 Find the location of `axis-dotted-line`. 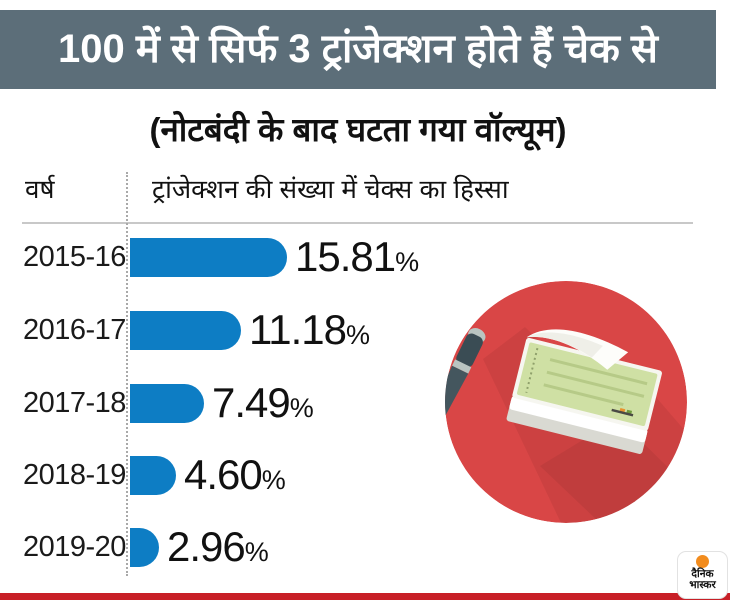

axis-dotted-line is located at coordinates (127, 374).